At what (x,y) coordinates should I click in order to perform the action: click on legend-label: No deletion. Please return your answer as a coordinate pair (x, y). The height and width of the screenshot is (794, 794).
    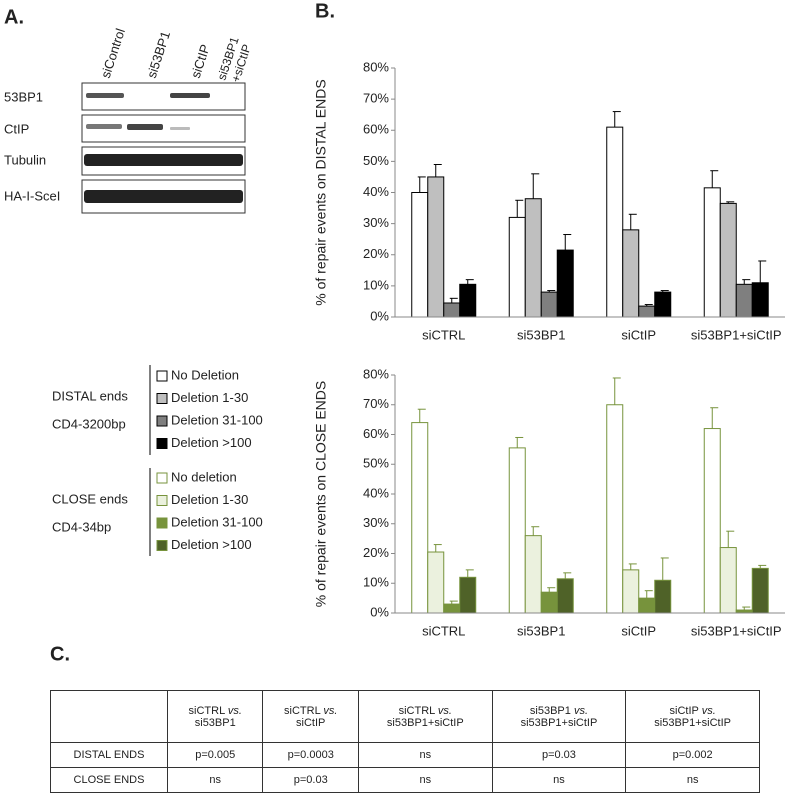
    Looking at the image, I should click on (204, 476).